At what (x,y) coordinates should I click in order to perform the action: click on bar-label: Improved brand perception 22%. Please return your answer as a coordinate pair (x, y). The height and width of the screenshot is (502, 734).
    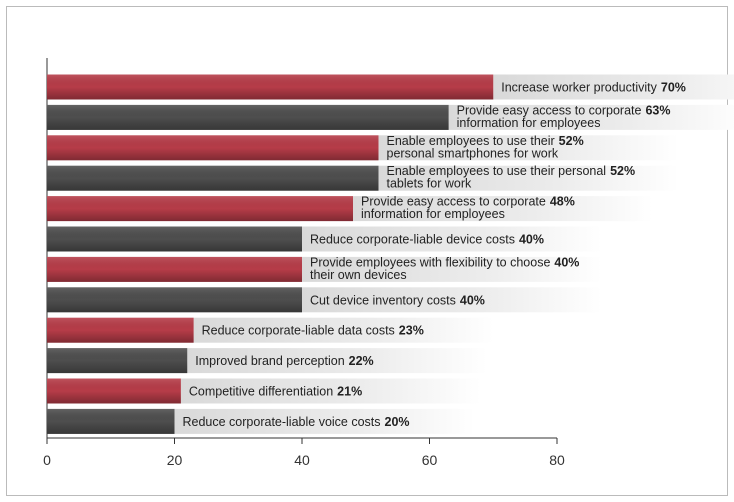
    Looking at the image, I should click on (284, 361).